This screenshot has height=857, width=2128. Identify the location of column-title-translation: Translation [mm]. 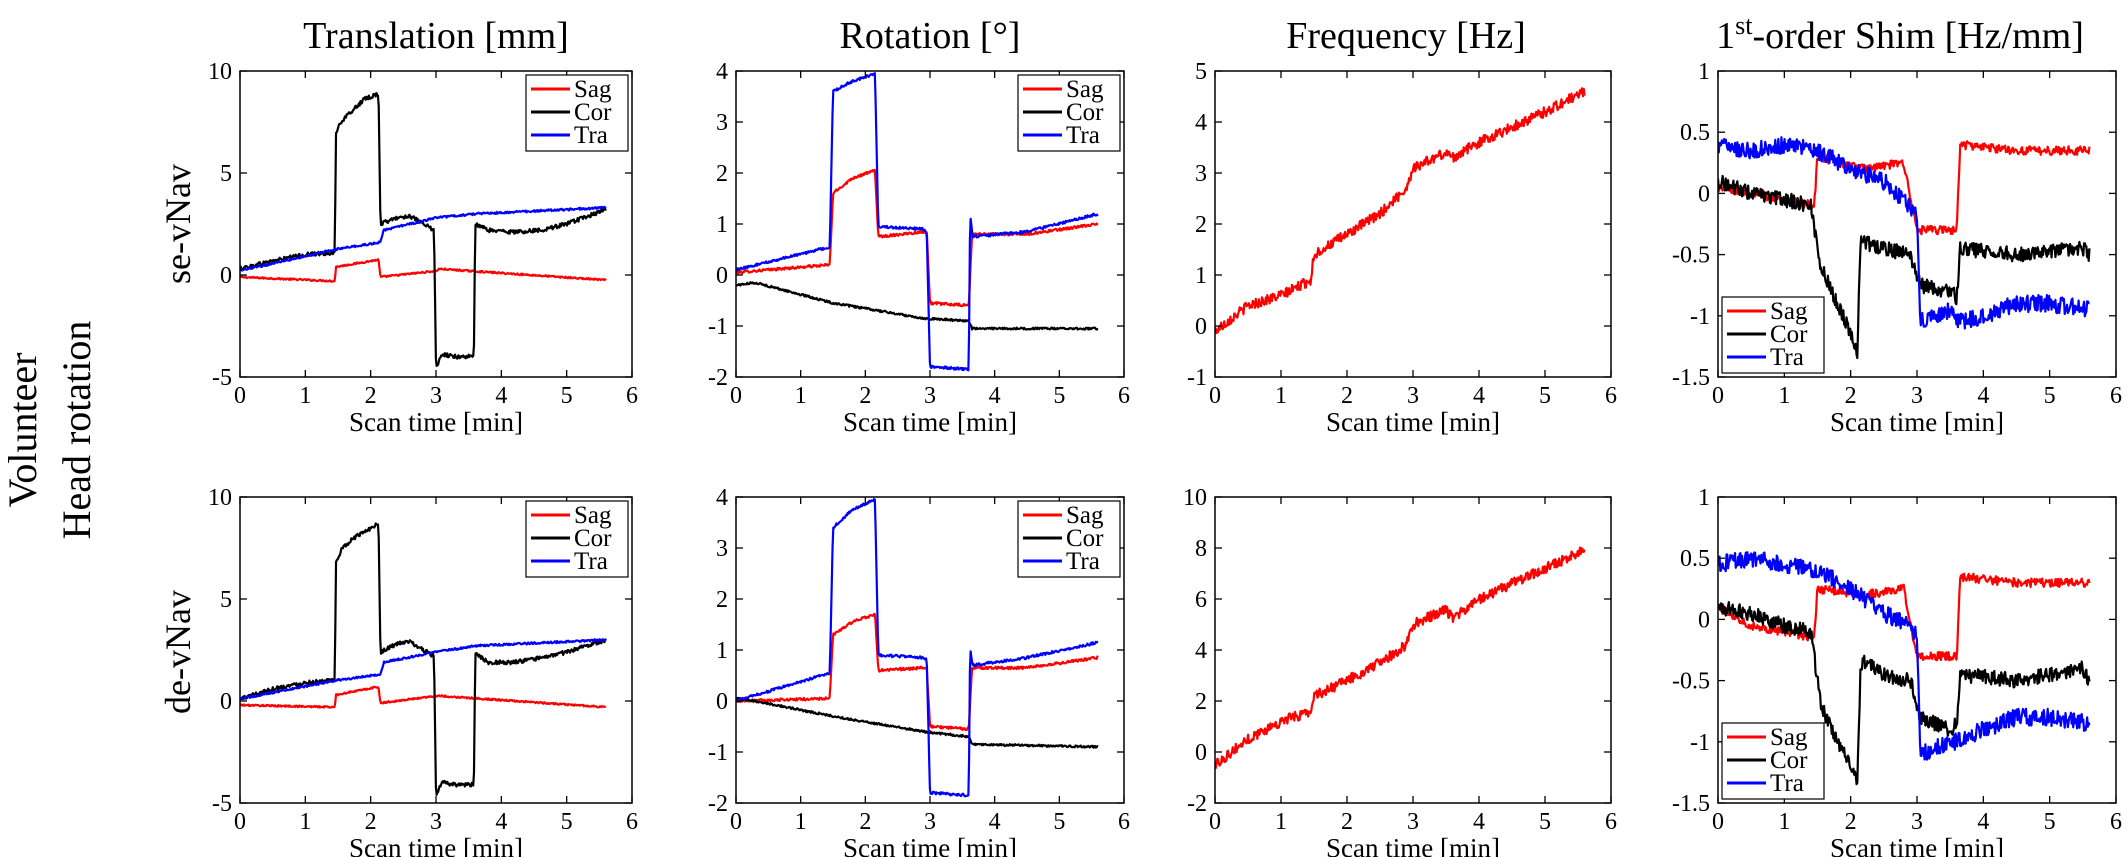
(436, 36).